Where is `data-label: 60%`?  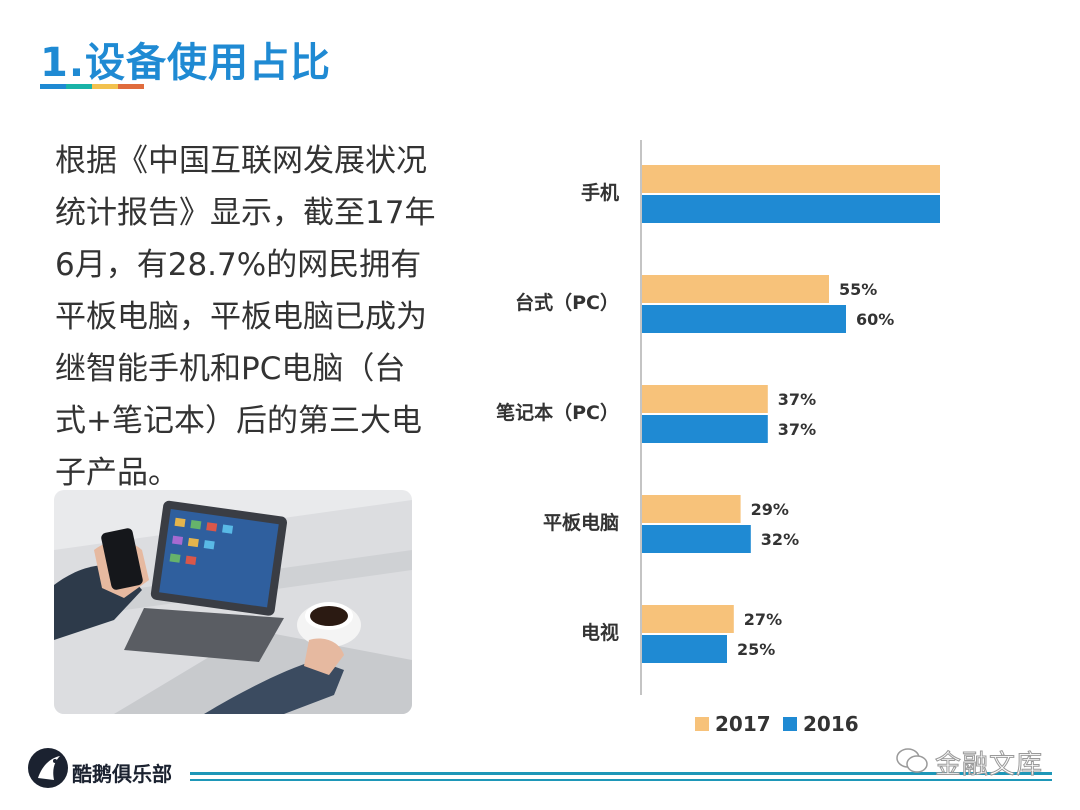 data-label: 60% is located at coordinates (875, 319).